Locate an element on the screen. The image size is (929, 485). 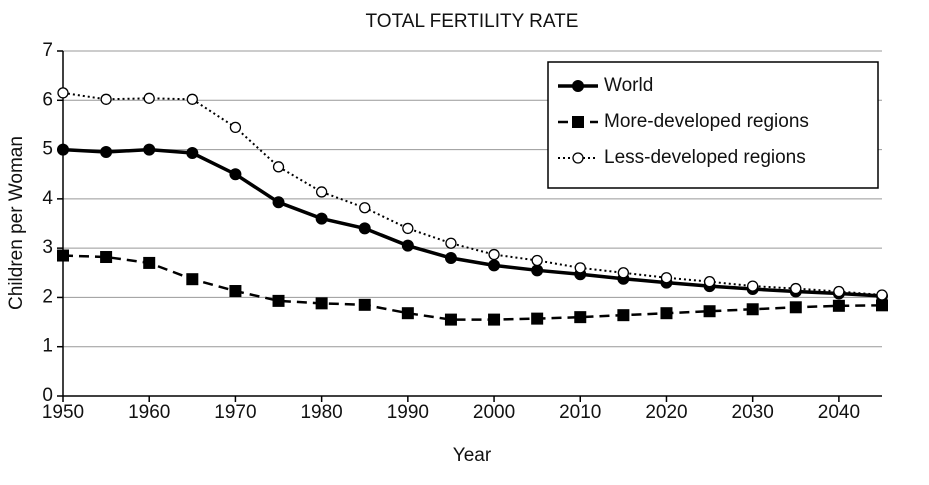
x-tick-label: 2000 is located at coordinates (494, 412).